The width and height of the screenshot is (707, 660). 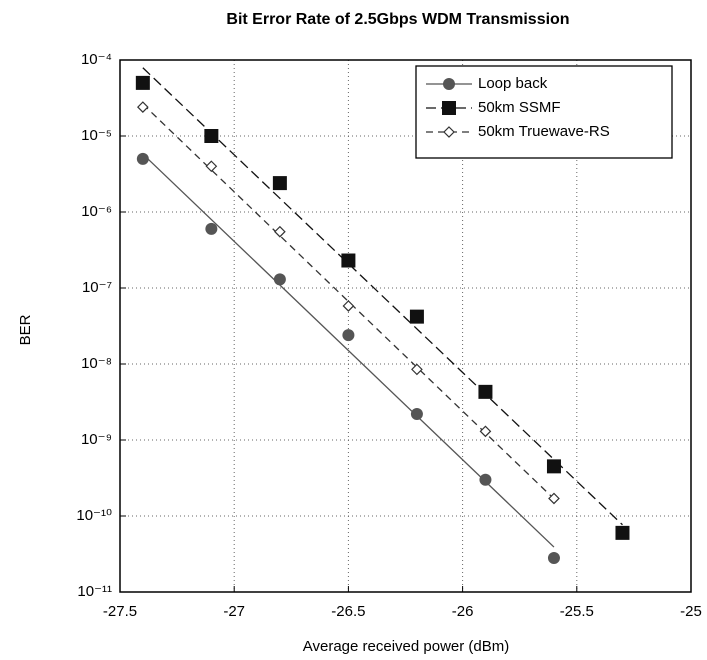 What do you see at coordinates (96, 211) in the screenshot?
I see `y-tick-label: 10⁻⁶` at bounding box center [96, 211].